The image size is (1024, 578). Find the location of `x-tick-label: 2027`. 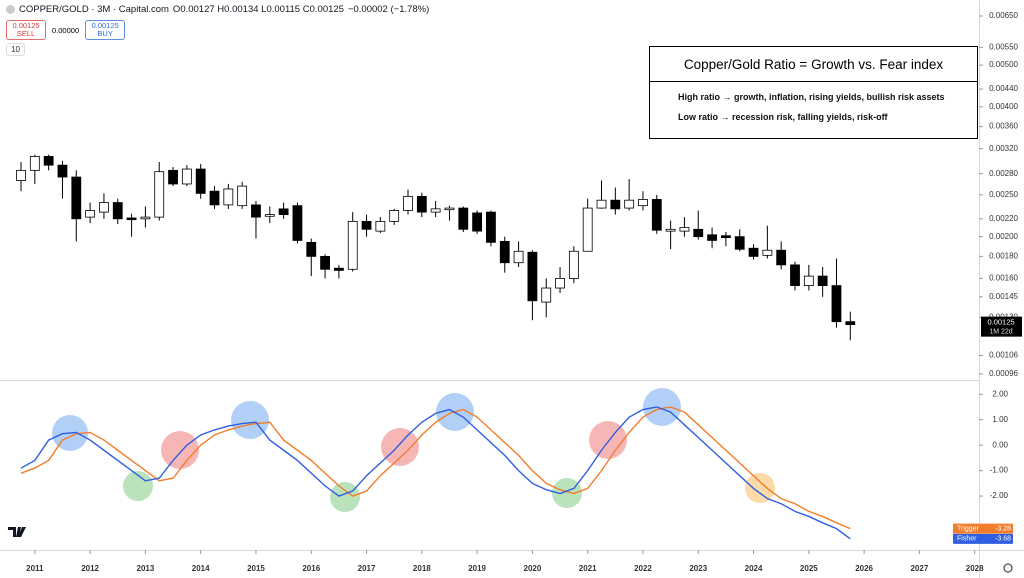

x-tick-label: 2027 is located at coordinates (919, 568).